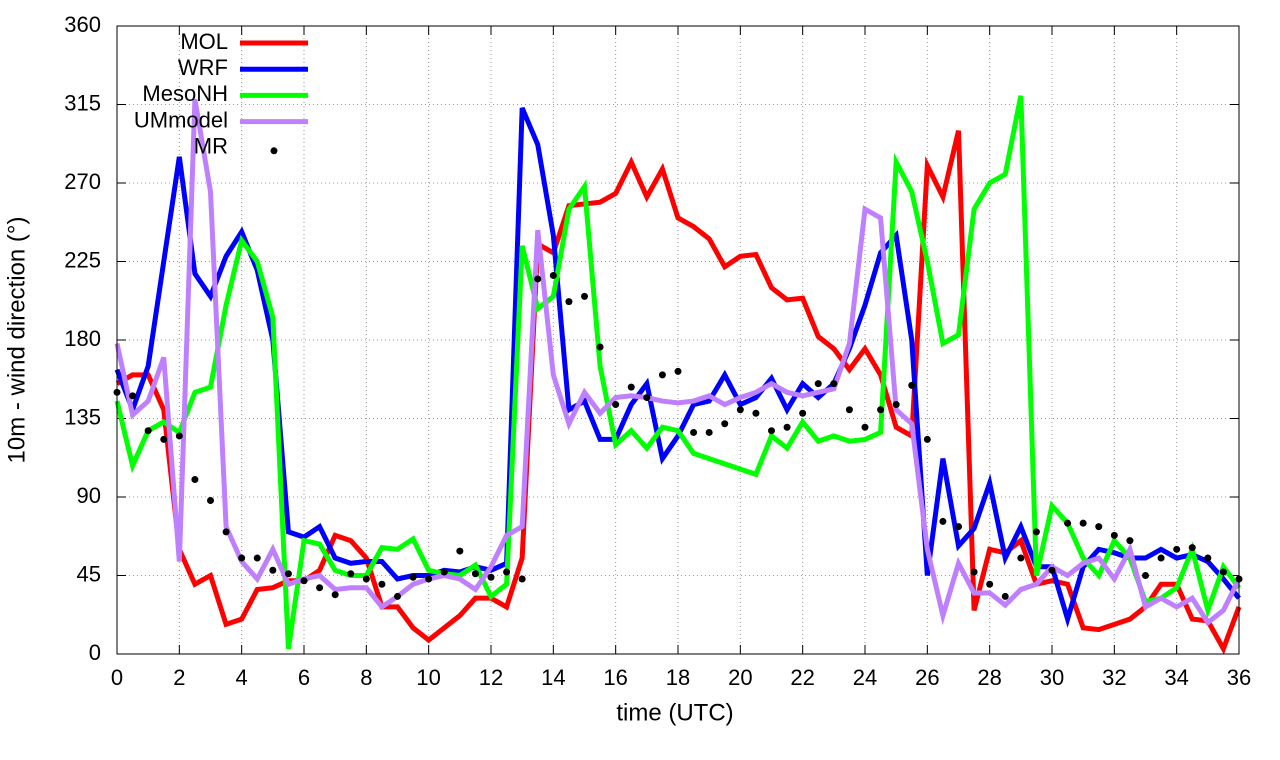 The height and width of the screenshot is (760, 1280). What do you see at coordinates (678, 677) in the screenshot?
I see `x-tick-label: 18` at bounding box center [678, 677].